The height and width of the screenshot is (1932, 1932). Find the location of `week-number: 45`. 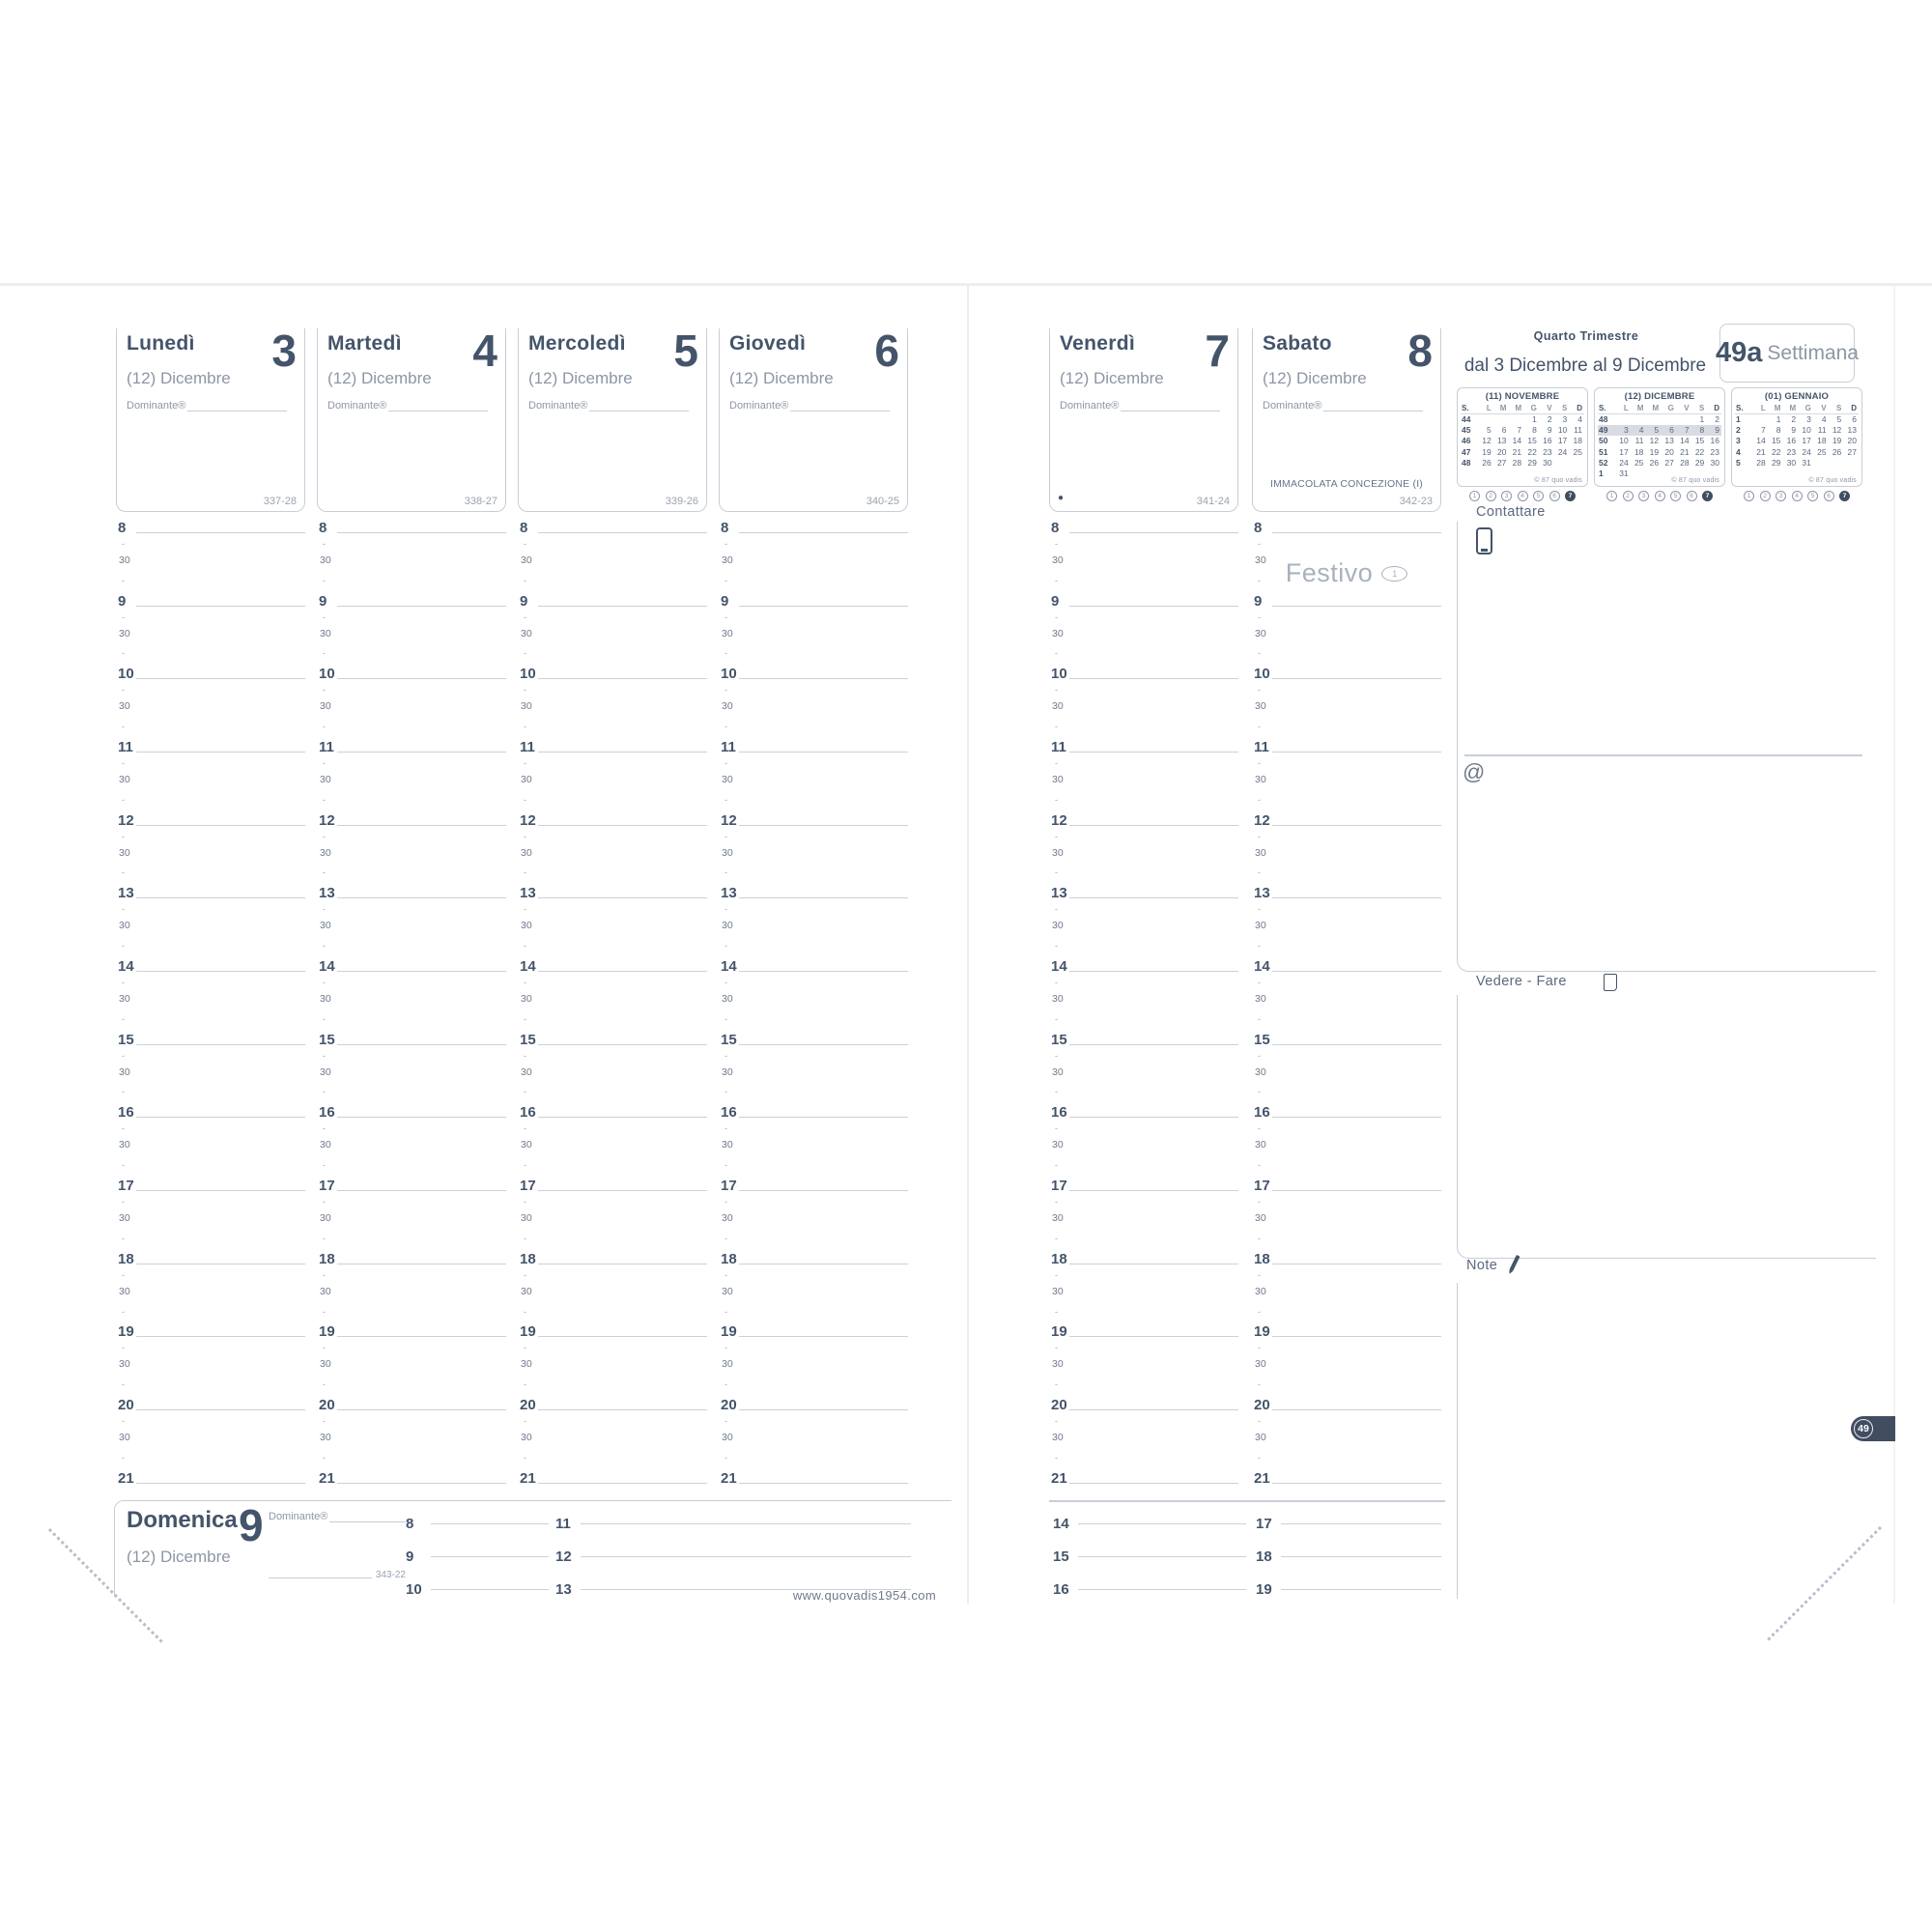

week-number: 45 is located at coordinates (1466, 430).